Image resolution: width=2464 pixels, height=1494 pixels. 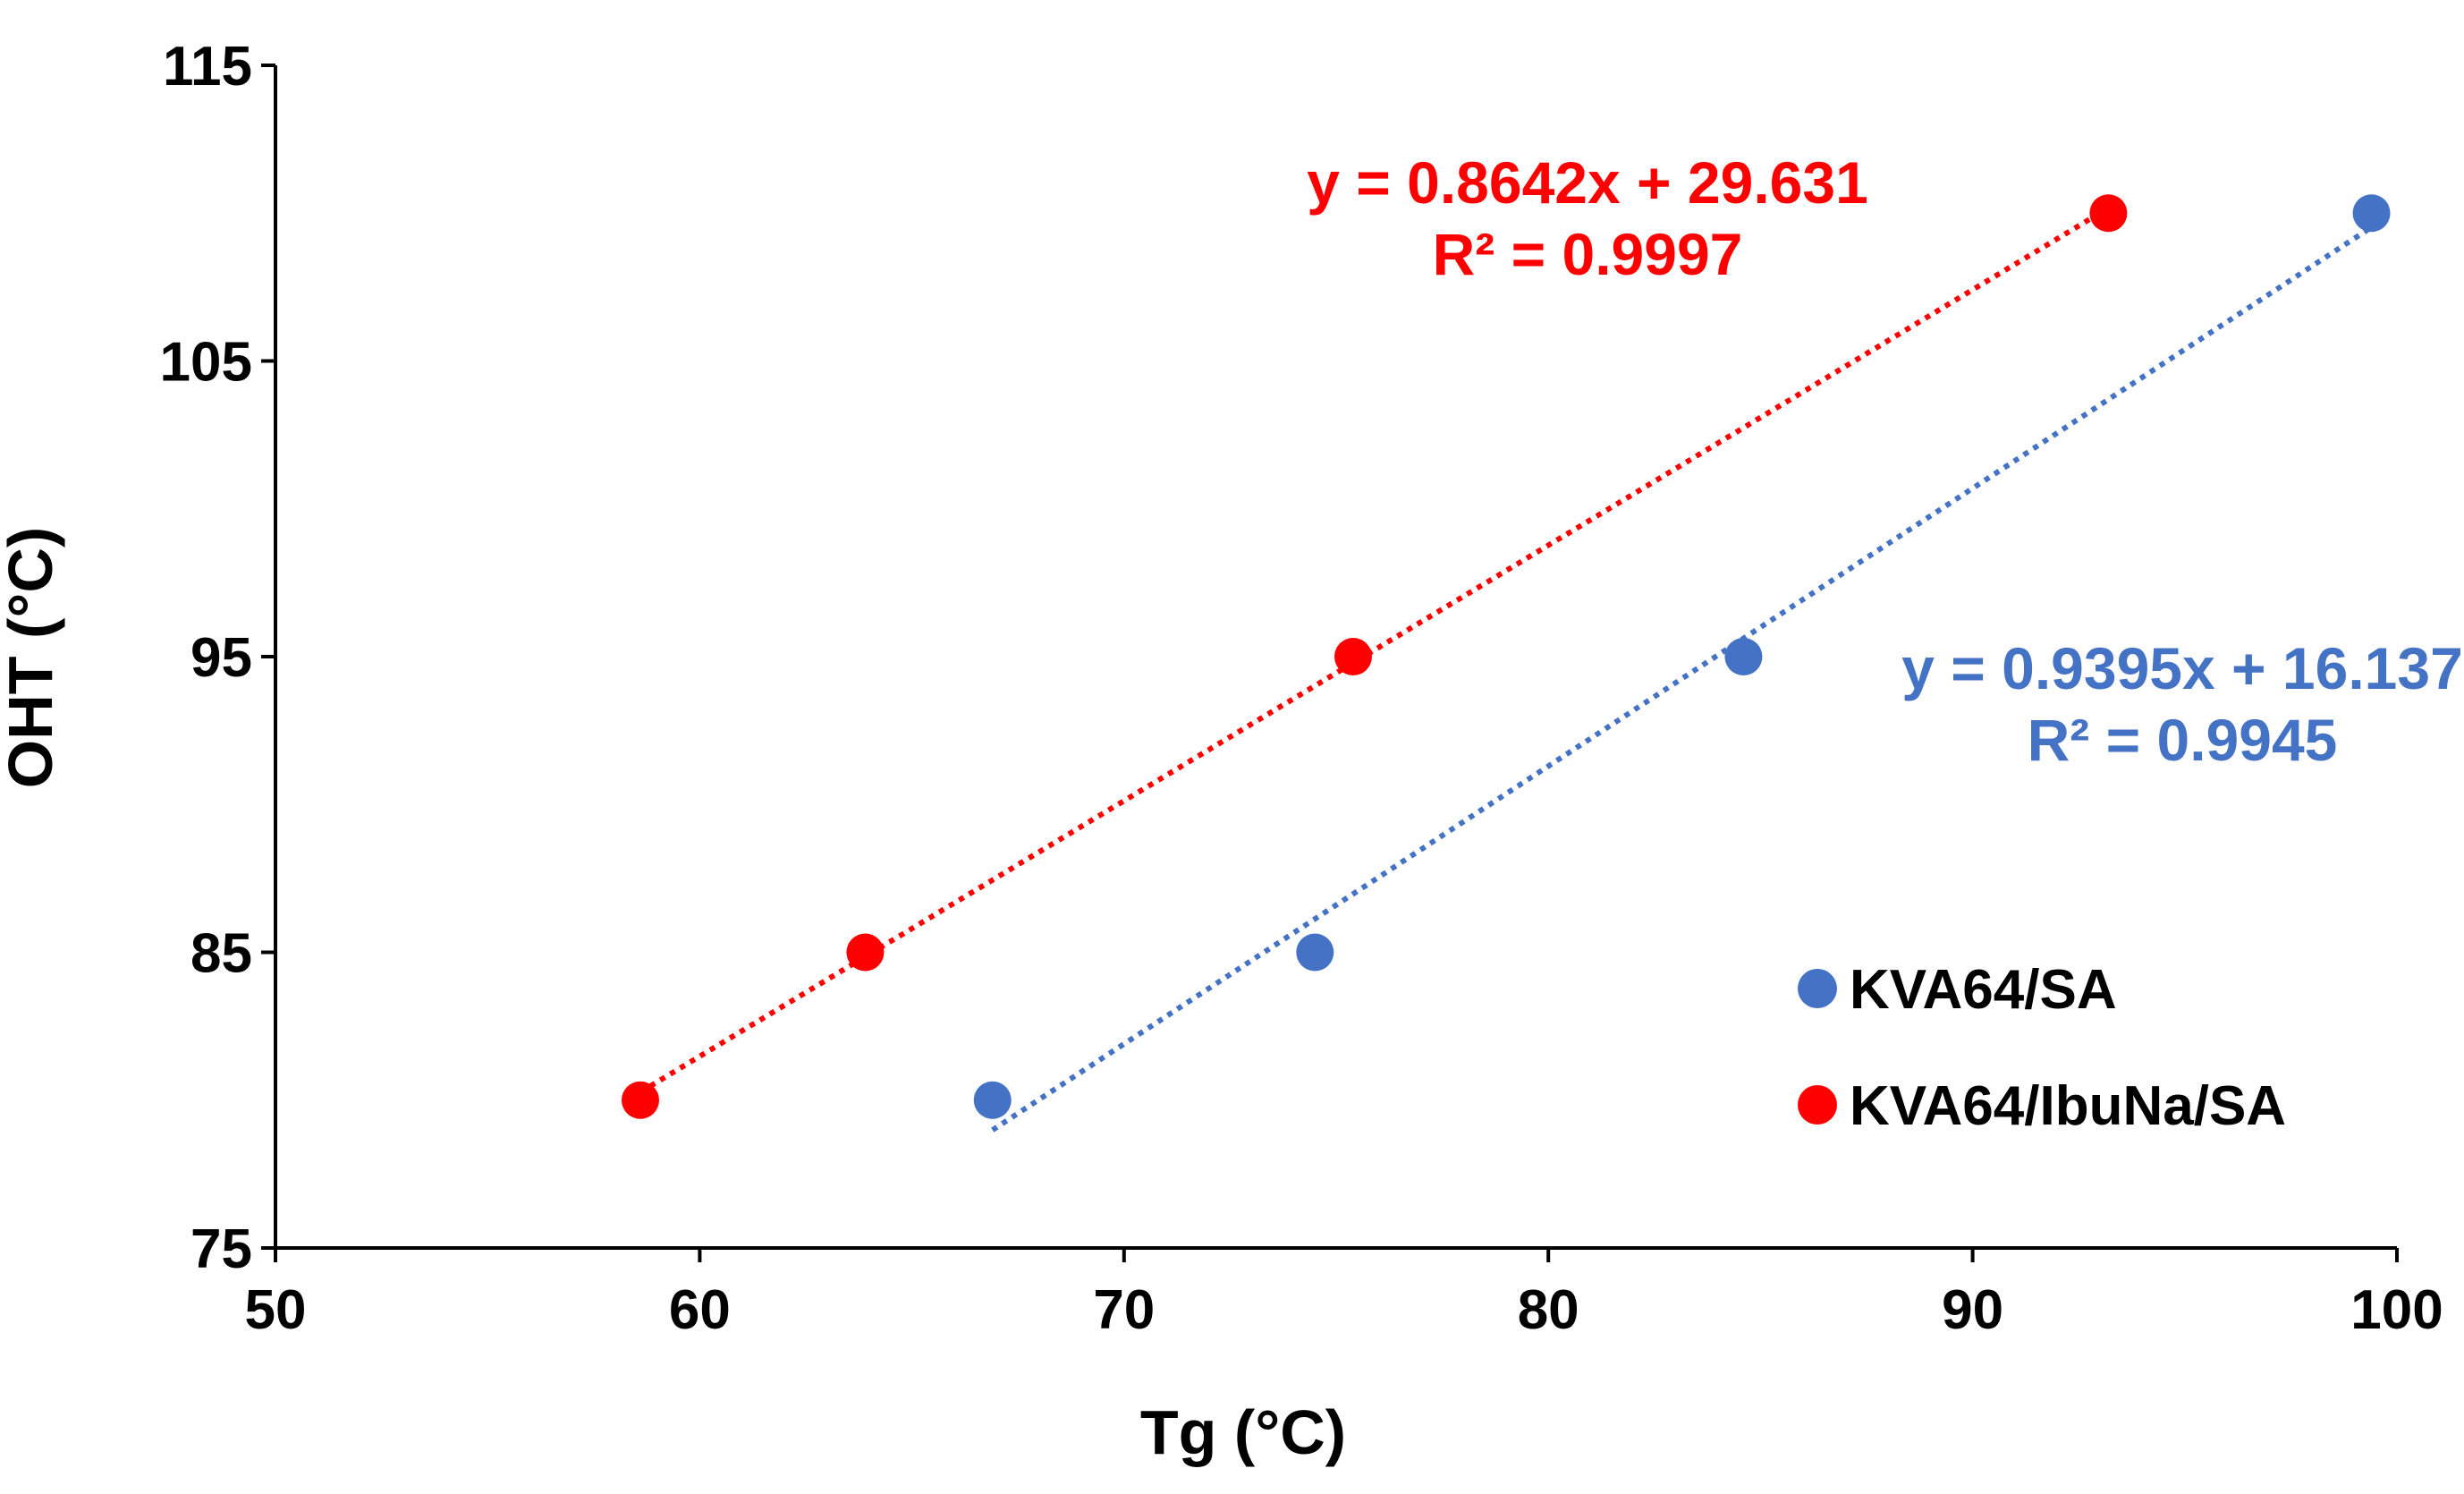 I want to click on legend-marker-kva64-ibuna-sa, so click(x=1817, y=1105).